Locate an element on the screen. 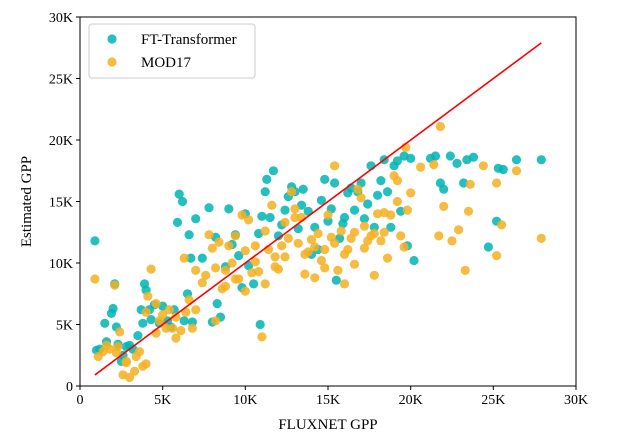  y-tick-label: 10K is located at coordinates (61, 264).